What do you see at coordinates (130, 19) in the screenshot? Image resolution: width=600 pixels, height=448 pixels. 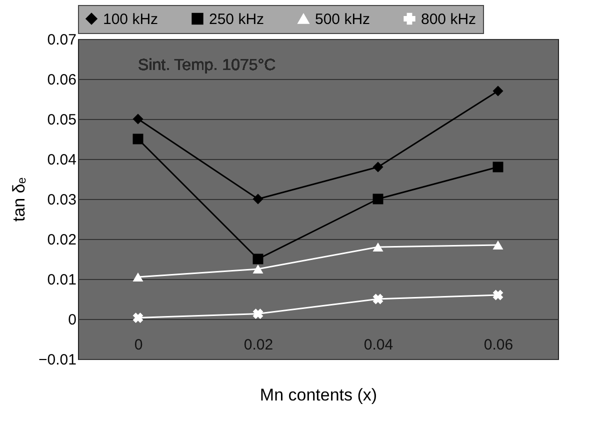 I see `legend-label: 100 kHz` at bounding box center [130, 19].